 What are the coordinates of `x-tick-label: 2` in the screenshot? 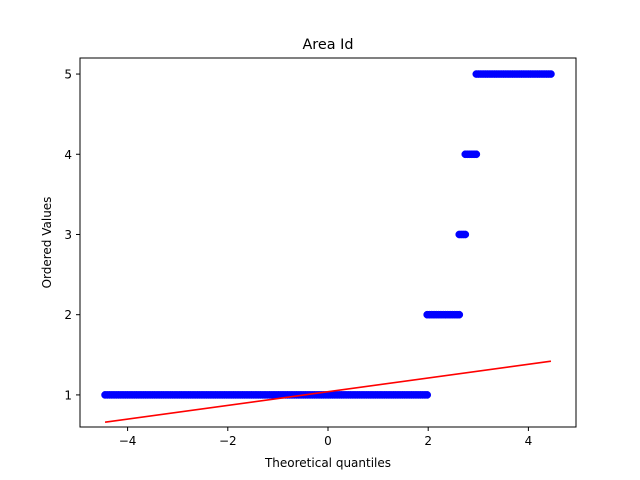 It's located at (428, 441).